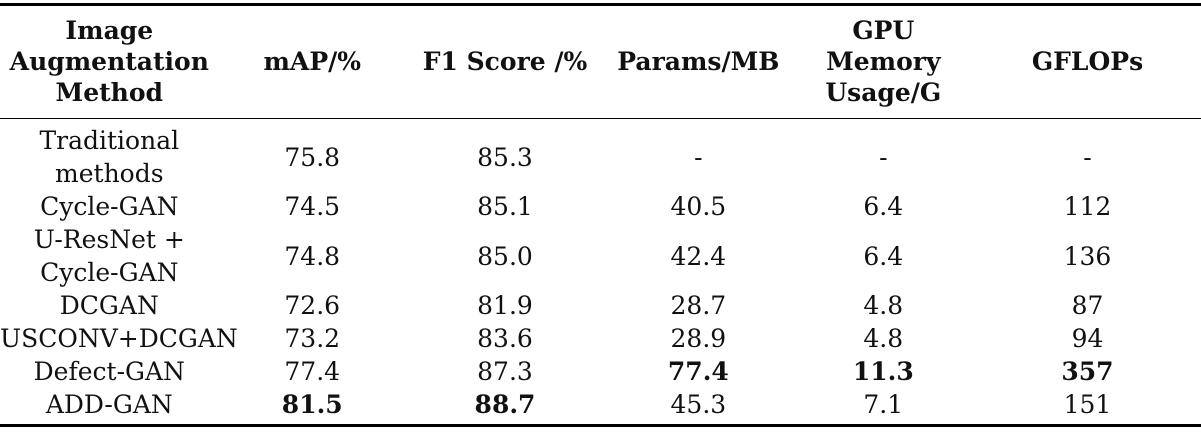  What do you see at coordinates (1087, 256) in the screenshot?
I see `cell-gflops: 136` at bounding box center [1087, 256].